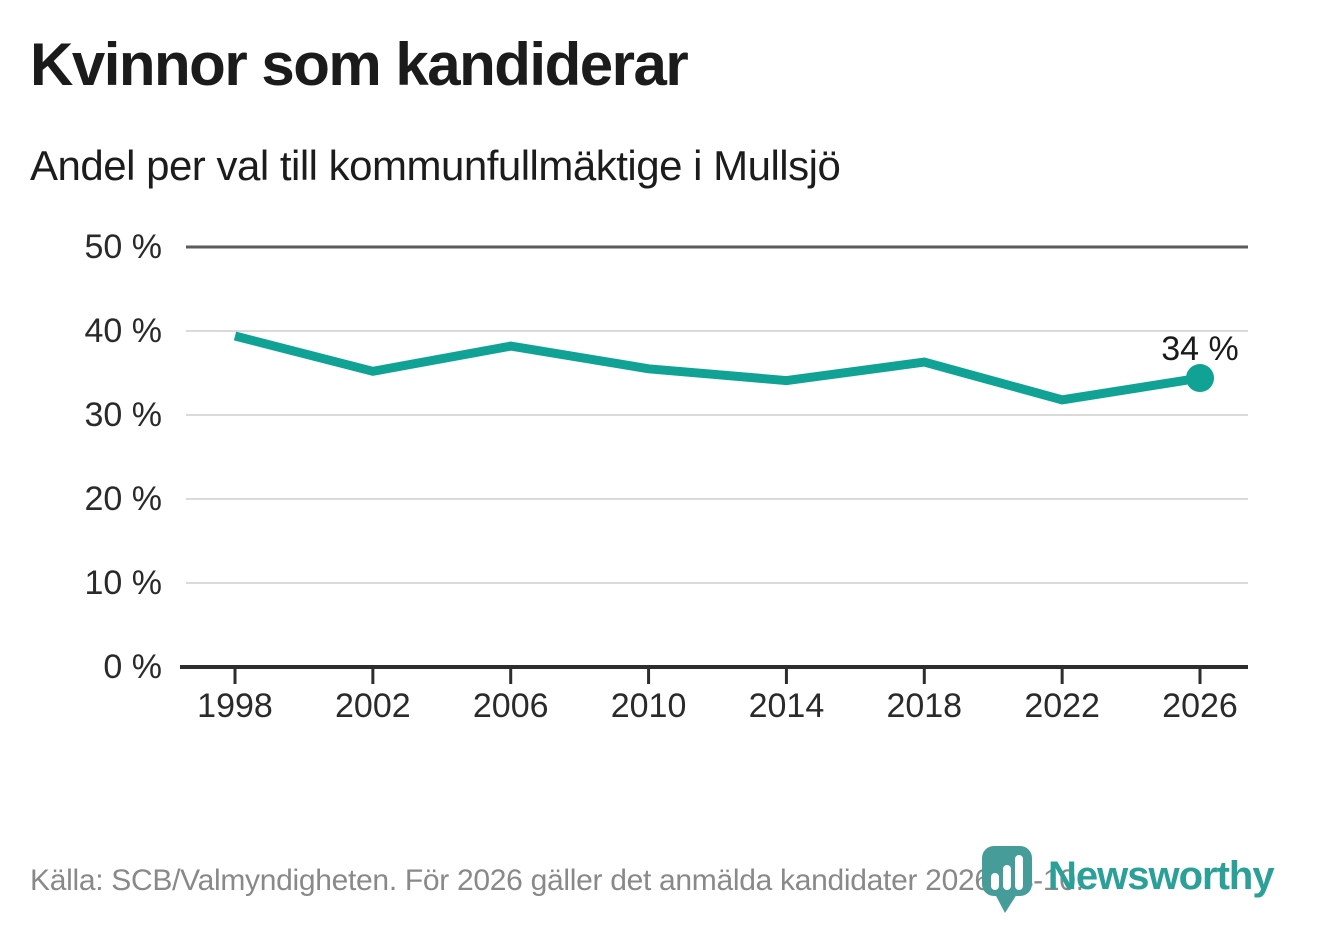 This screenshot has width=1322, height=939. What do you see at coordinates (1200, 706) in the screenshot?
I see `x-axis-label: 2026` at bounding box center [1200, 706].